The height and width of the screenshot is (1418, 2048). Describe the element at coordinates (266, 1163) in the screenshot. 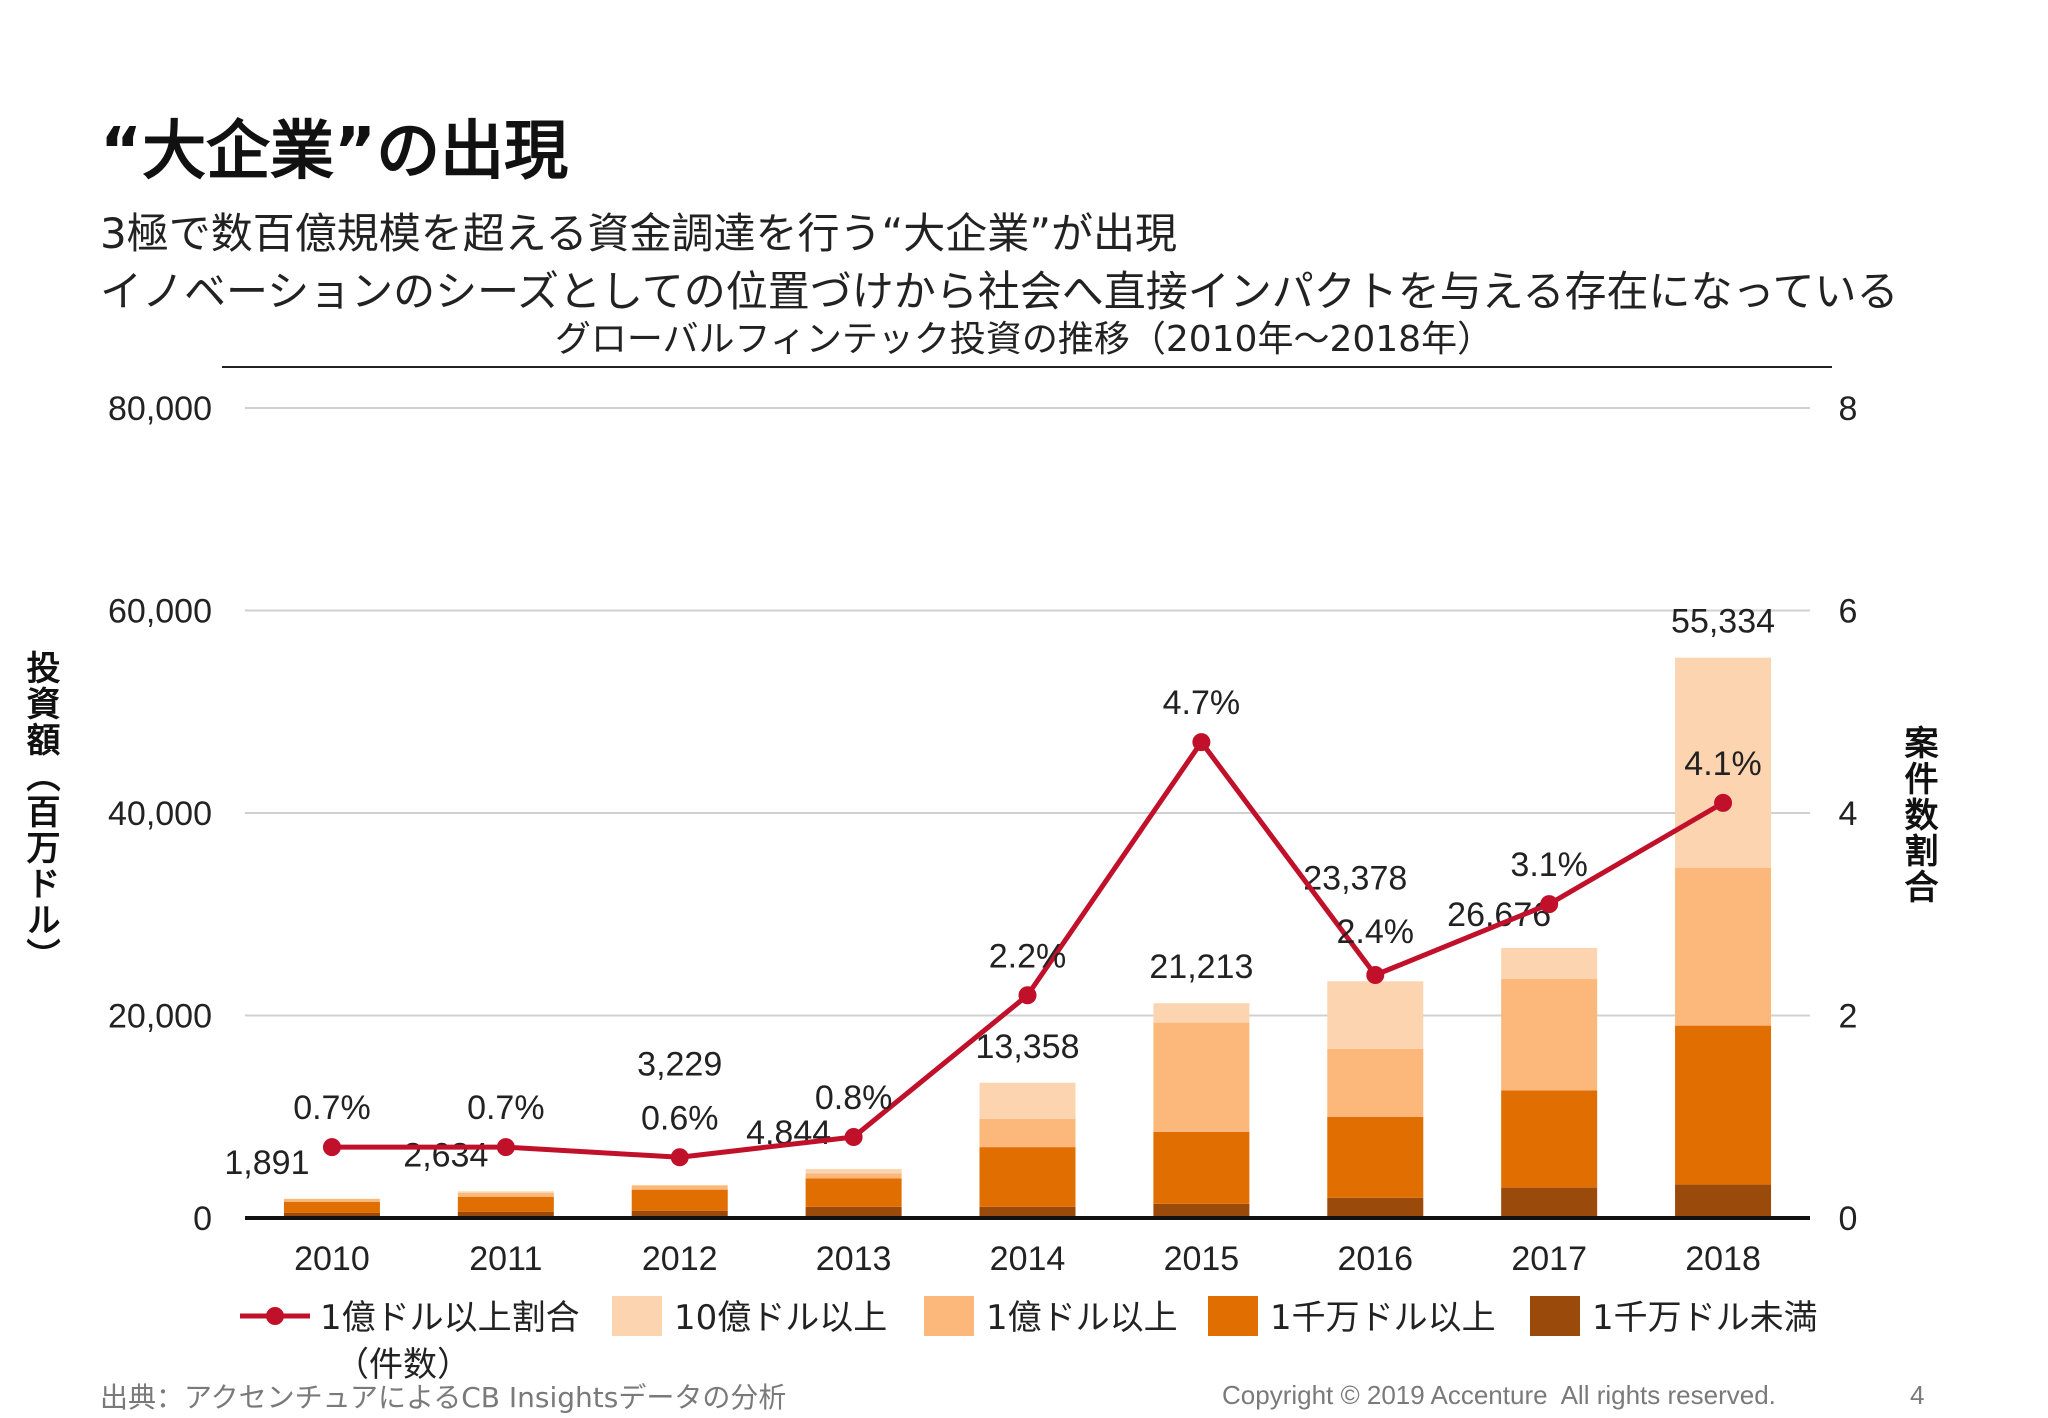

I see `bar-total-label: 1,891` at that location.